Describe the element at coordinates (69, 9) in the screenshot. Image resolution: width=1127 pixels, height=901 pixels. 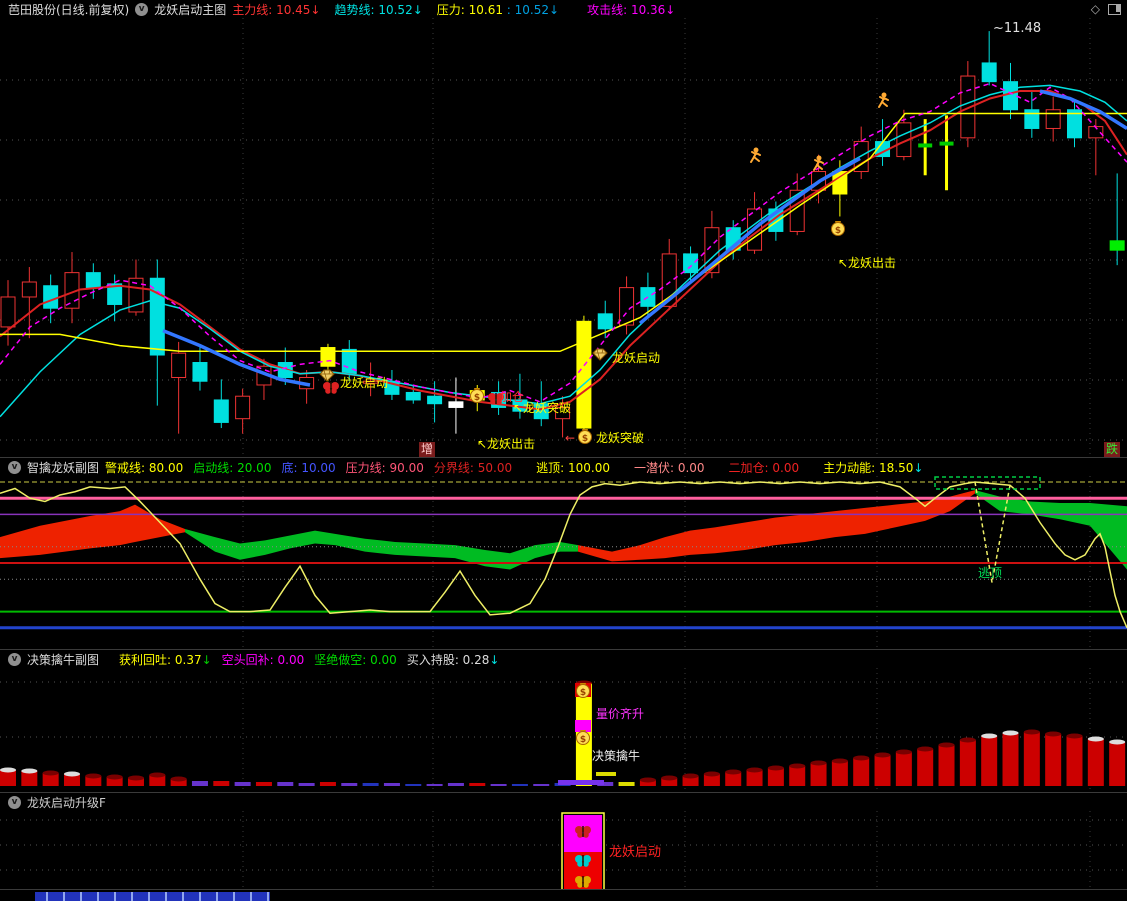
I see `stock-title: 芭田股份(日线.前复权)` at that location.